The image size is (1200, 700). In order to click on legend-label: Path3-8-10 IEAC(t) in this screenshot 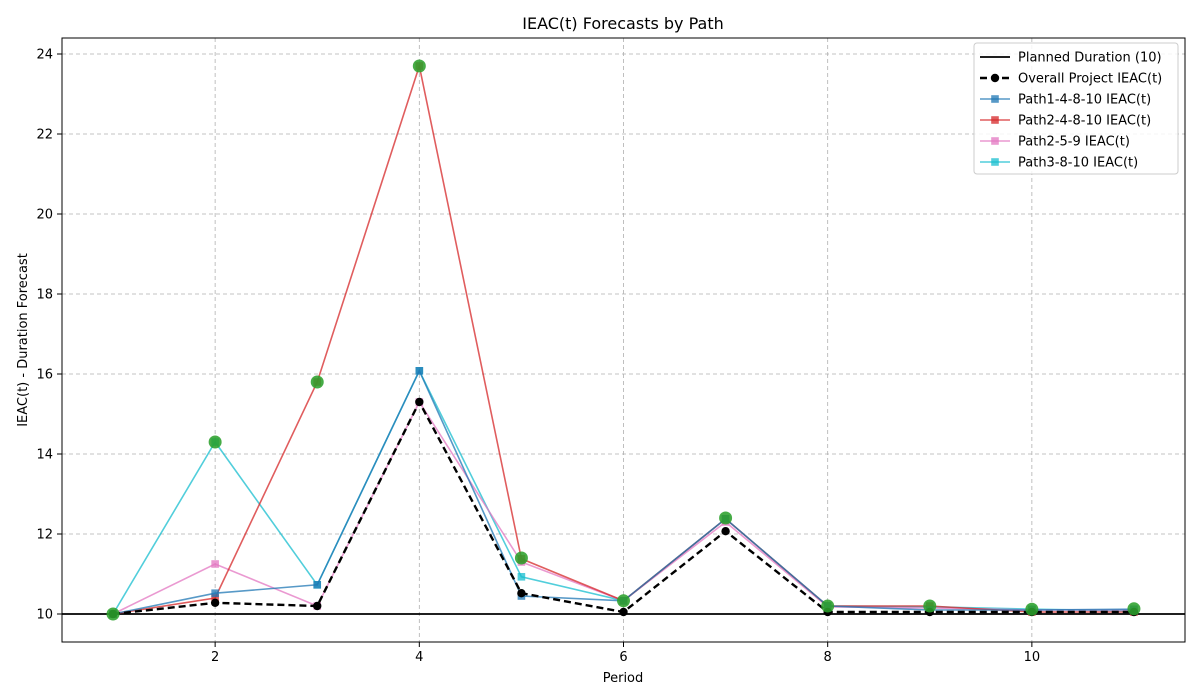, I will do `click(1078, 163)`.